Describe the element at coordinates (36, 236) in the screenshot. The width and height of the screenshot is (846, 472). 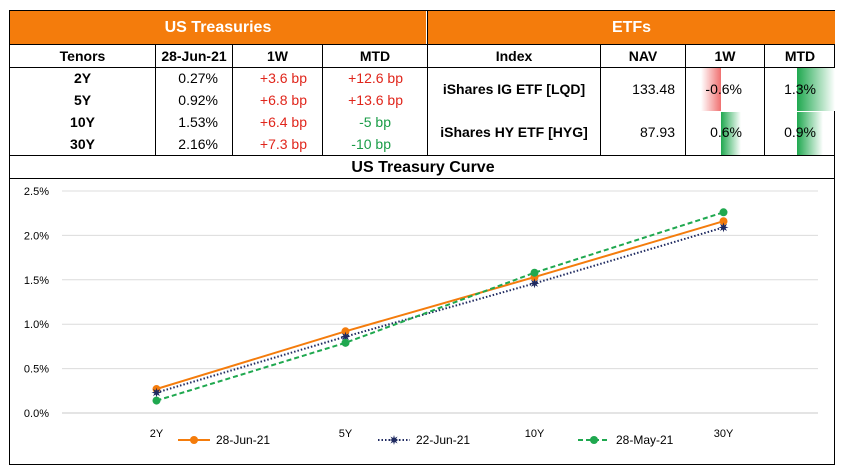
I see `y-tick-label: 2.0%` at that location.